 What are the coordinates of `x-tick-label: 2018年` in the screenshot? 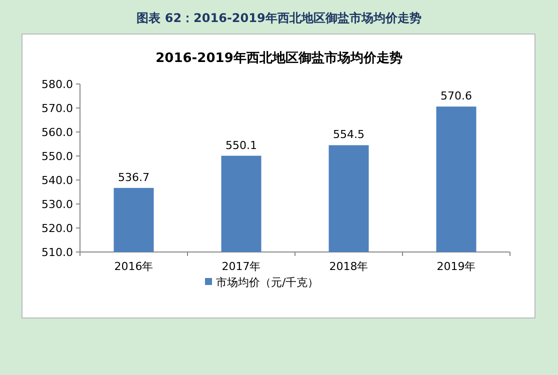 It's located at (348, 266).